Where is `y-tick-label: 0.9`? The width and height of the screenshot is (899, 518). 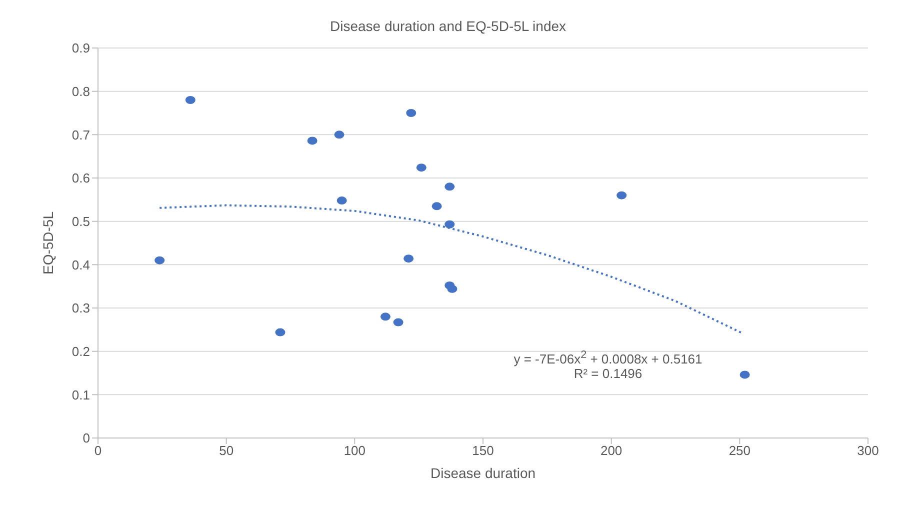 y-tick-label: 0.9 is located at coordinates (81, 48).